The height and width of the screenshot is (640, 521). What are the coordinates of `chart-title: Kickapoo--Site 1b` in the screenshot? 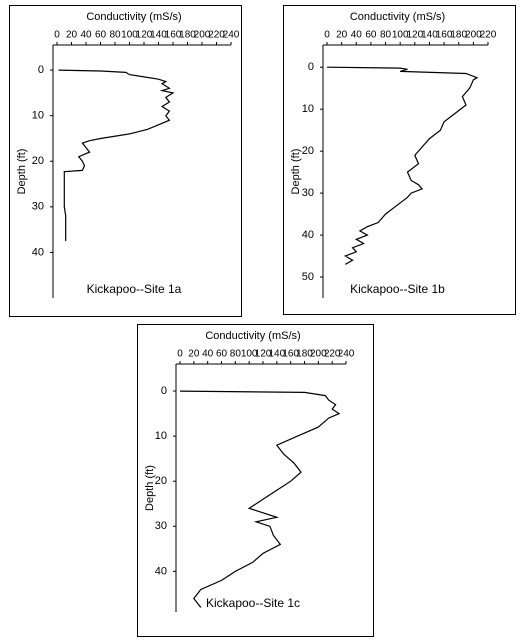 It's located at (397, 289).